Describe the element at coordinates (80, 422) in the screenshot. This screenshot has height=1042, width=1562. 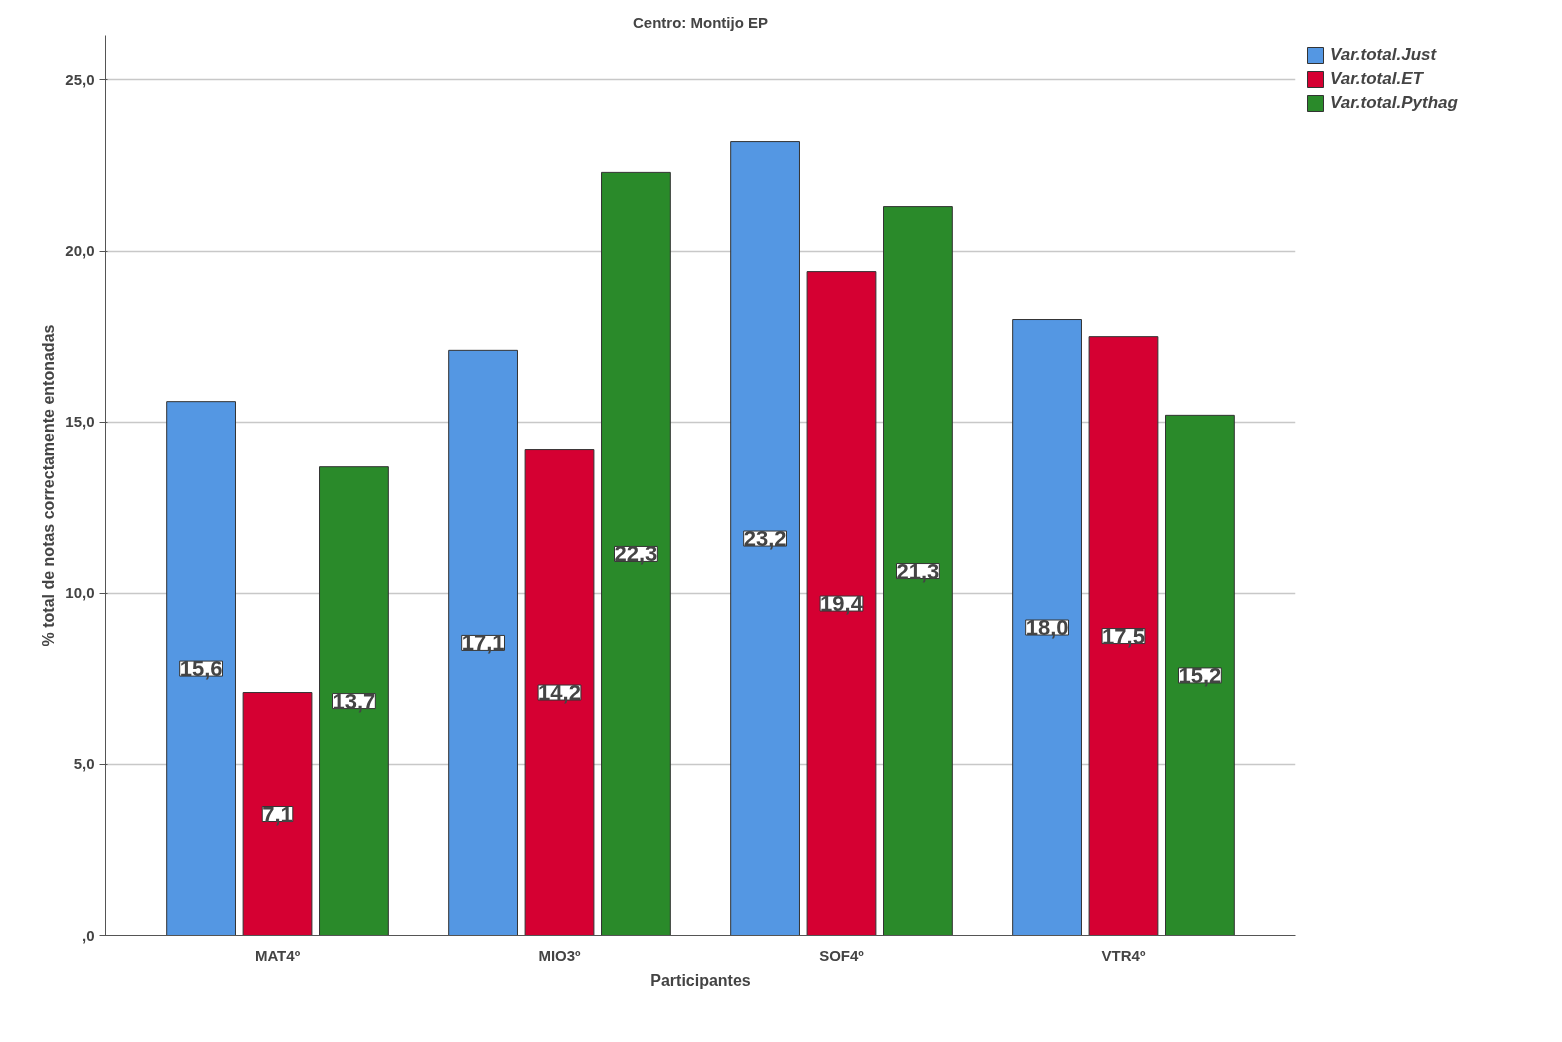
I see `y-tick-label: 15,0` at that location.